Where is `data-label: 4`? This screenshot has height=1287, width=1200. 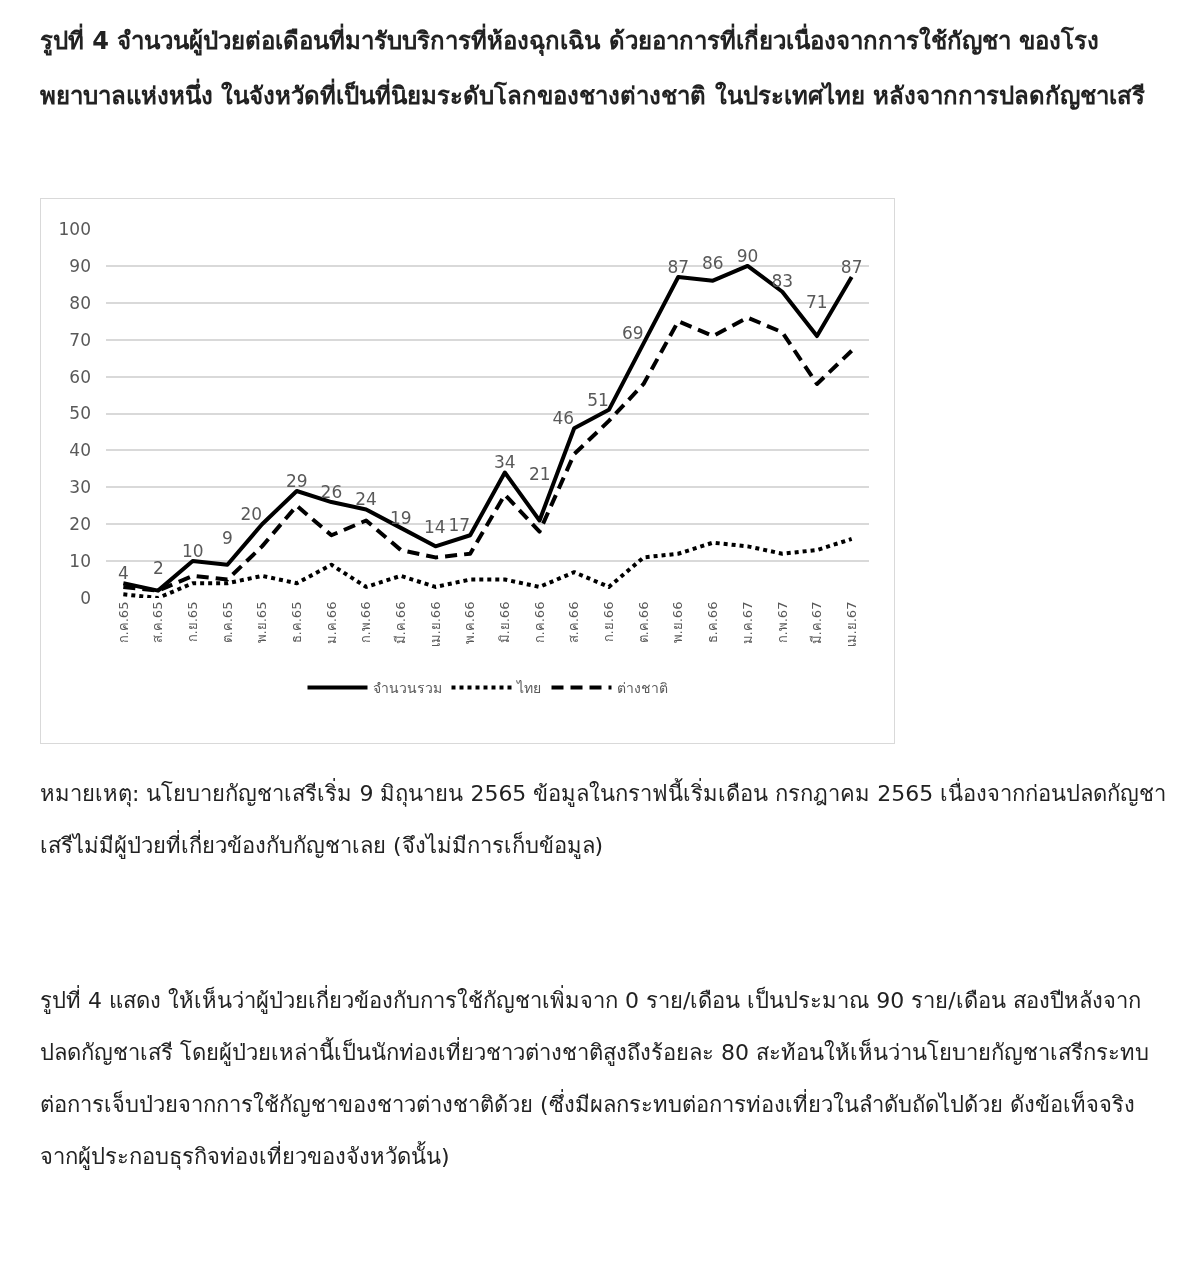
data-label: 4 is located at coordinates (123, 572).